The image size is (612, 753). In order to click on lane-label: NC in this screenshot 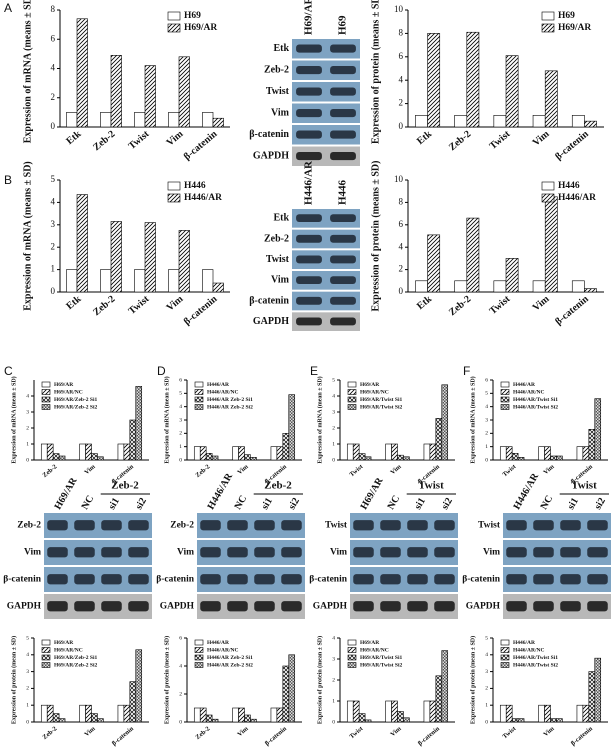, I will do `click(394, 503)`.